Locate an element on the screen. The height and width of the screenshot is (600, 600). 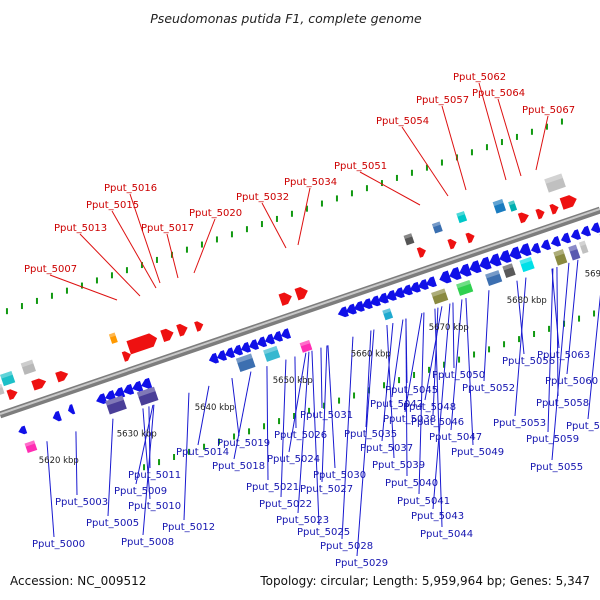
reverse-gene-label: Pput_5014 is located at coordinates (202, 452).